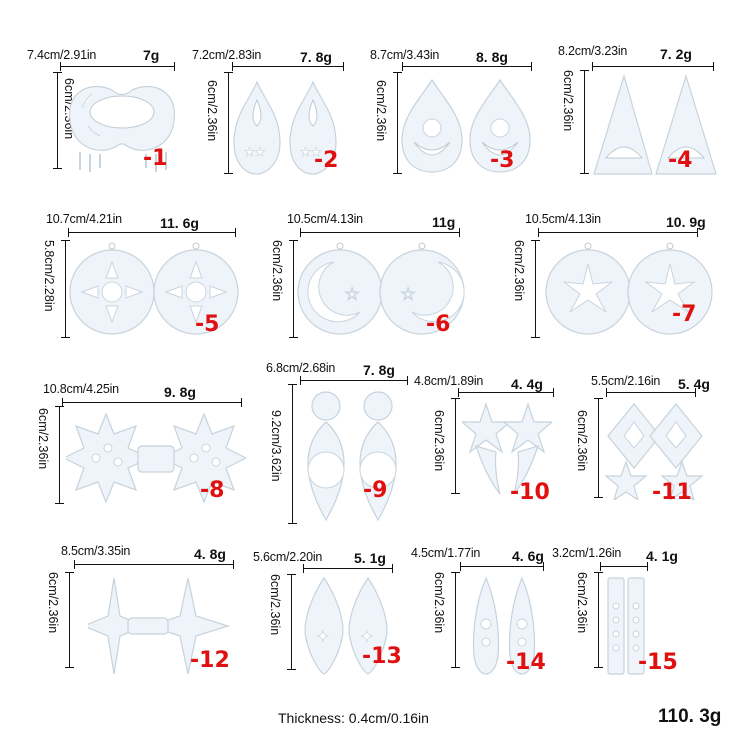 The width and height of the screenshot is (750, 750). I want to click on earring-mold-4-image, so click(655, 124).